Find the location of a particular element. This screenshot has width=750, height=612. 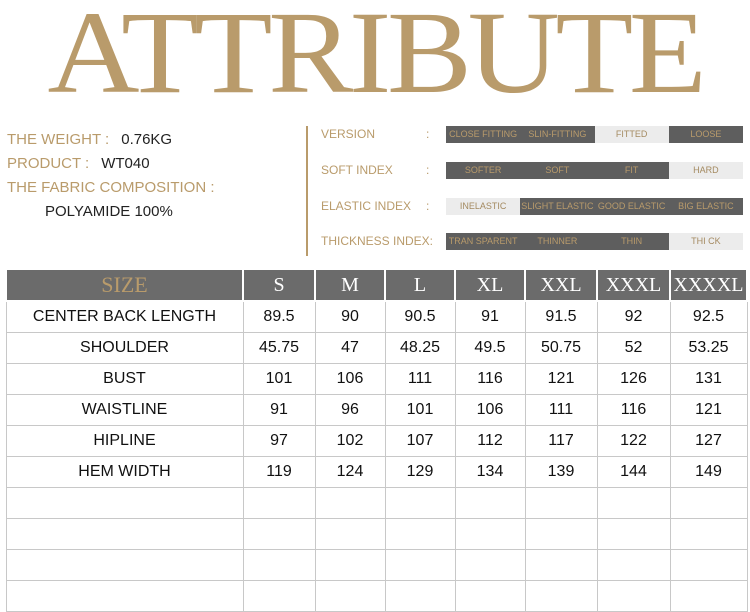

section-divider is located at coordinates (307, 191).